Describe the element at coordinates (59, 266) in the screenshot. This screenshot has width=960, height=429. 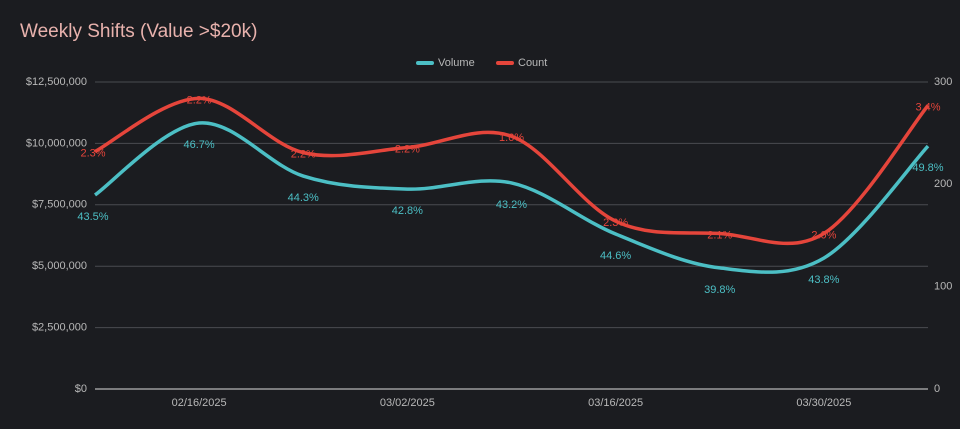
I see `y-tick-label: $5,000,000` at that location.